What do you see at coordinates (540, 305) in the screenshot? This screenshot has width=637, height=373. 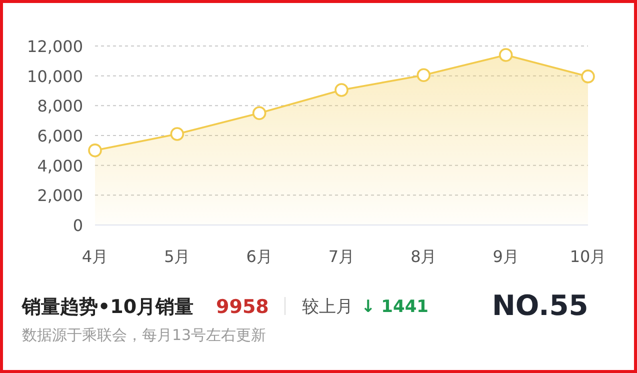 I see `text: NO.55` at bounding box center [540, 305].